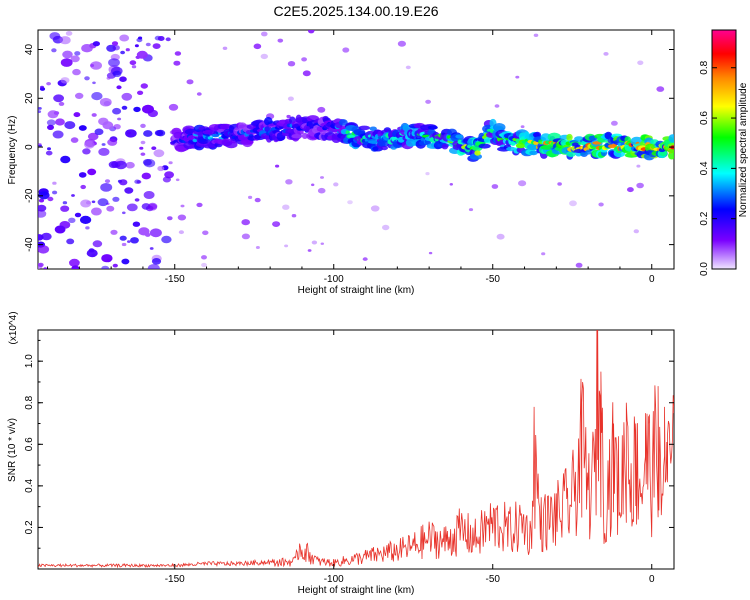  Describe the element at coordinates (724, 149) in the screenshot. I see `colorbar-frame` at that location.